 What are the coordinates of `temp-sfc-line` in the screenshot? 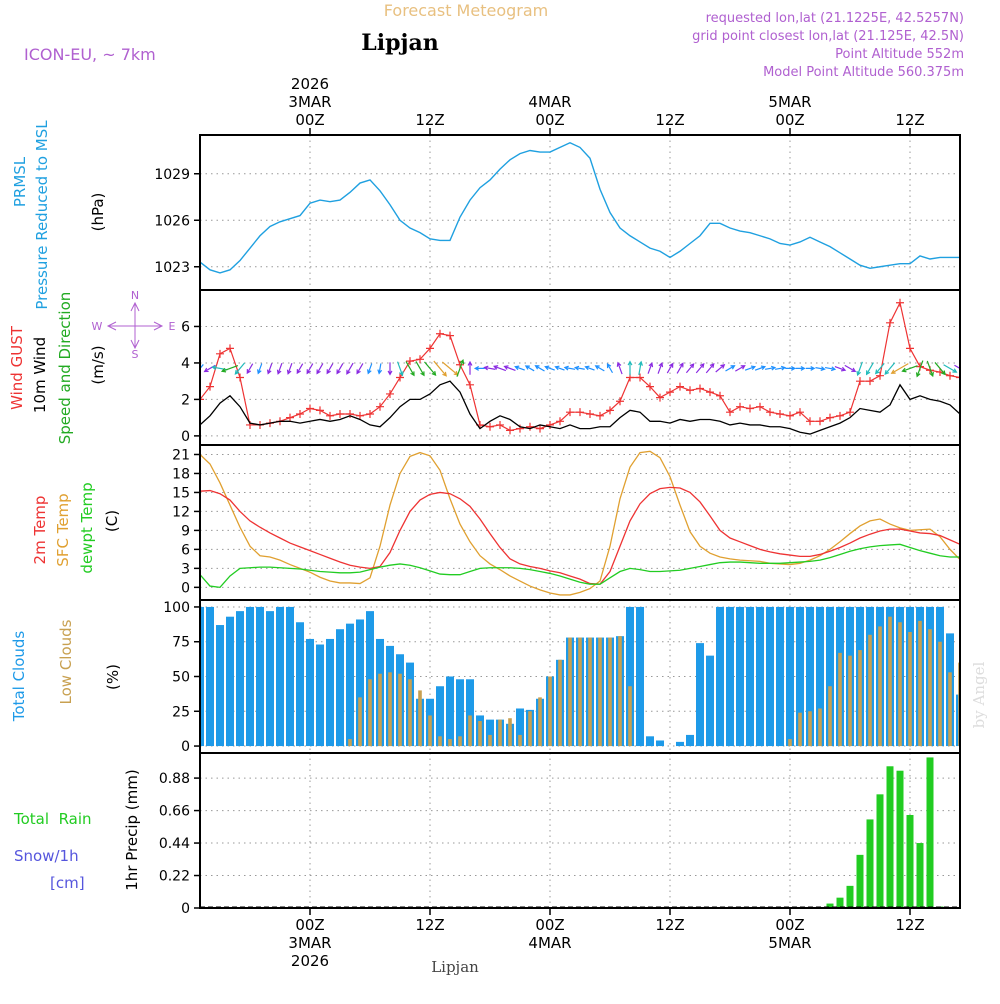 It's located at (580, 523).